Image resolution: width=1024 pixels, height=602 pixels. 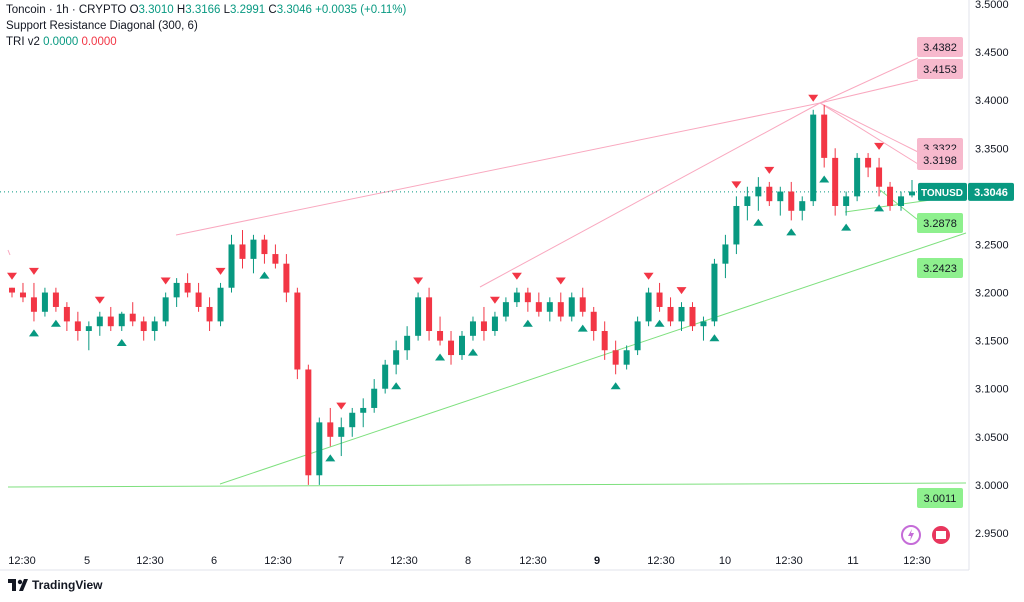 What do you see at coordinates (61, 42) in the screenshot?
I see `indicator-2-value-a: 0.0000` at bounding box center [61, 42].